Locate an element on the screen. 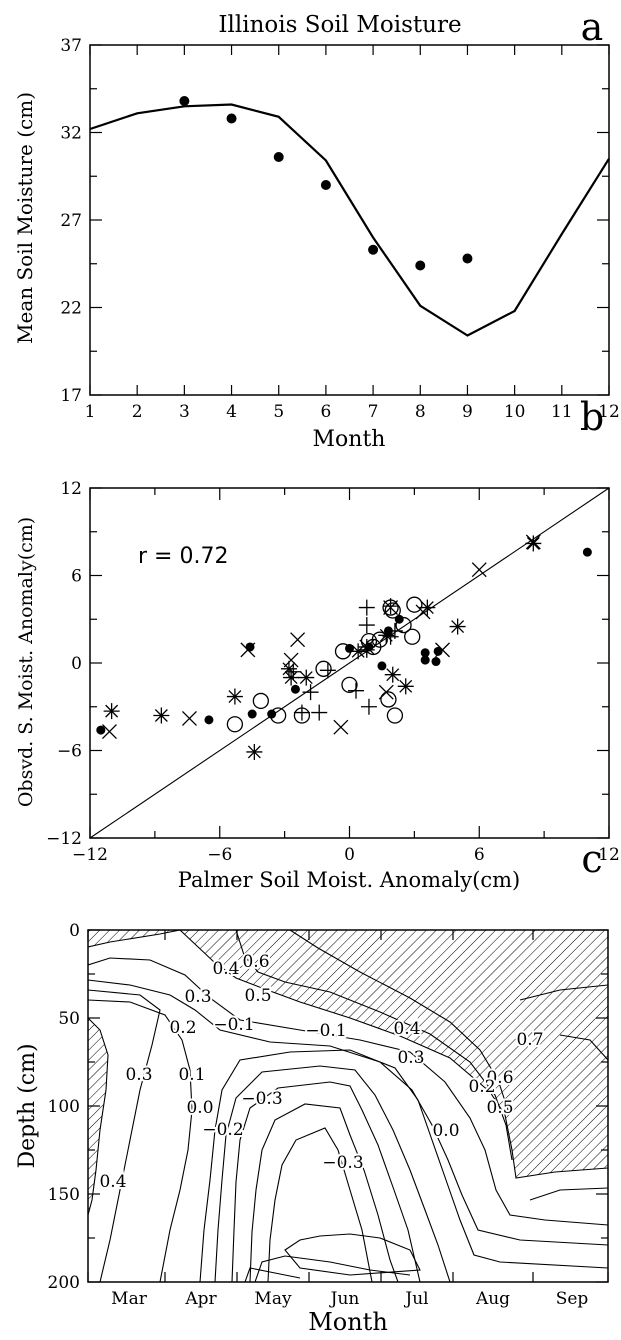  x-tick-label: 10 is located at coordinates (515, 412).